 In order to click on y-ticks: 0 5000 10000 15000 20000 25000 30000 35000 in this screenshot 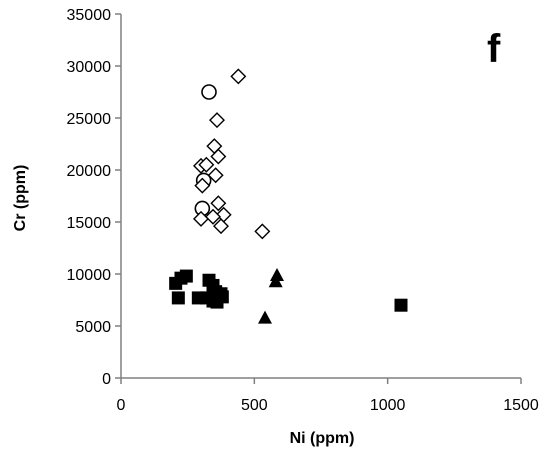, I will do `click(94, 197)`.